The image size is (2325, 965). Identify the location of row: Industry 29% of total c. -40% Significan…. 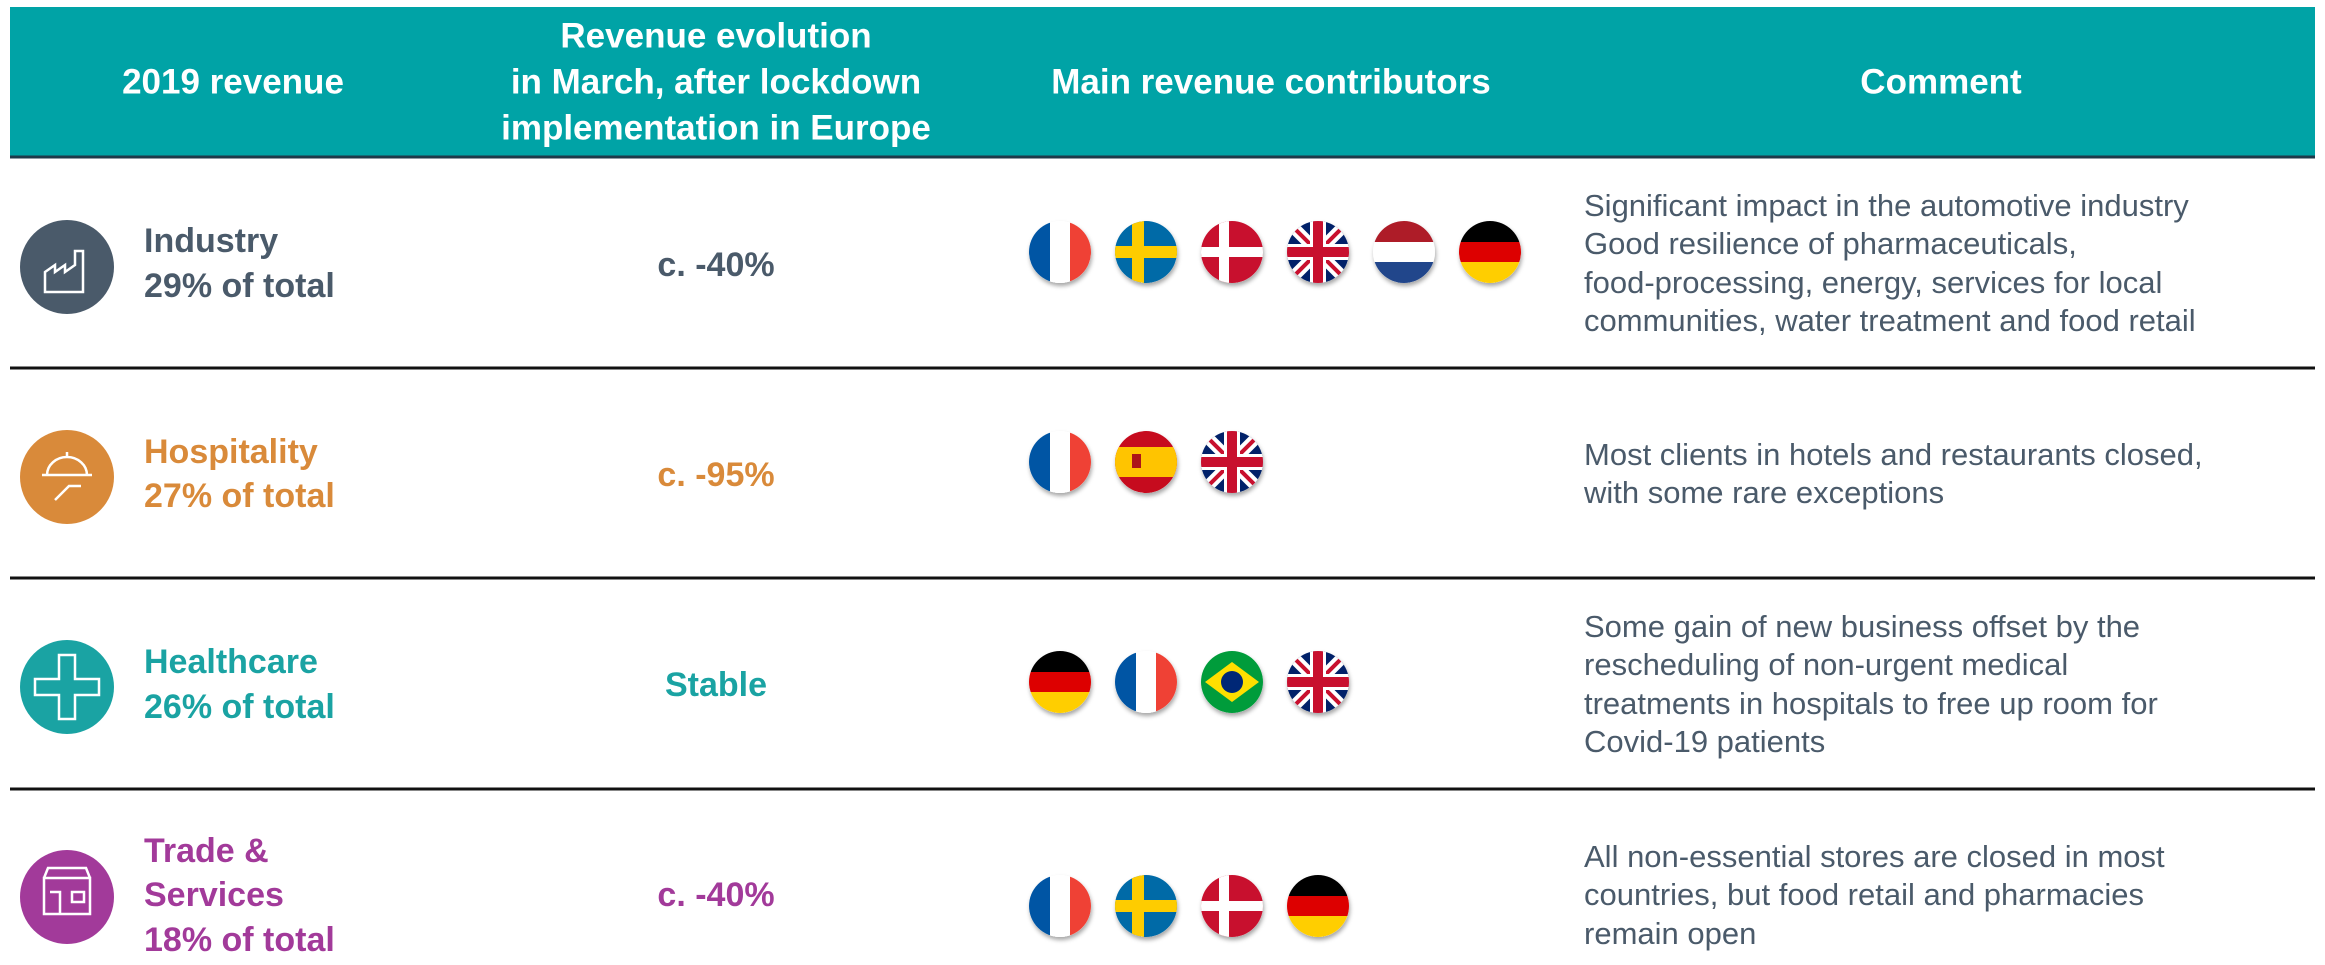
(1108, 263).